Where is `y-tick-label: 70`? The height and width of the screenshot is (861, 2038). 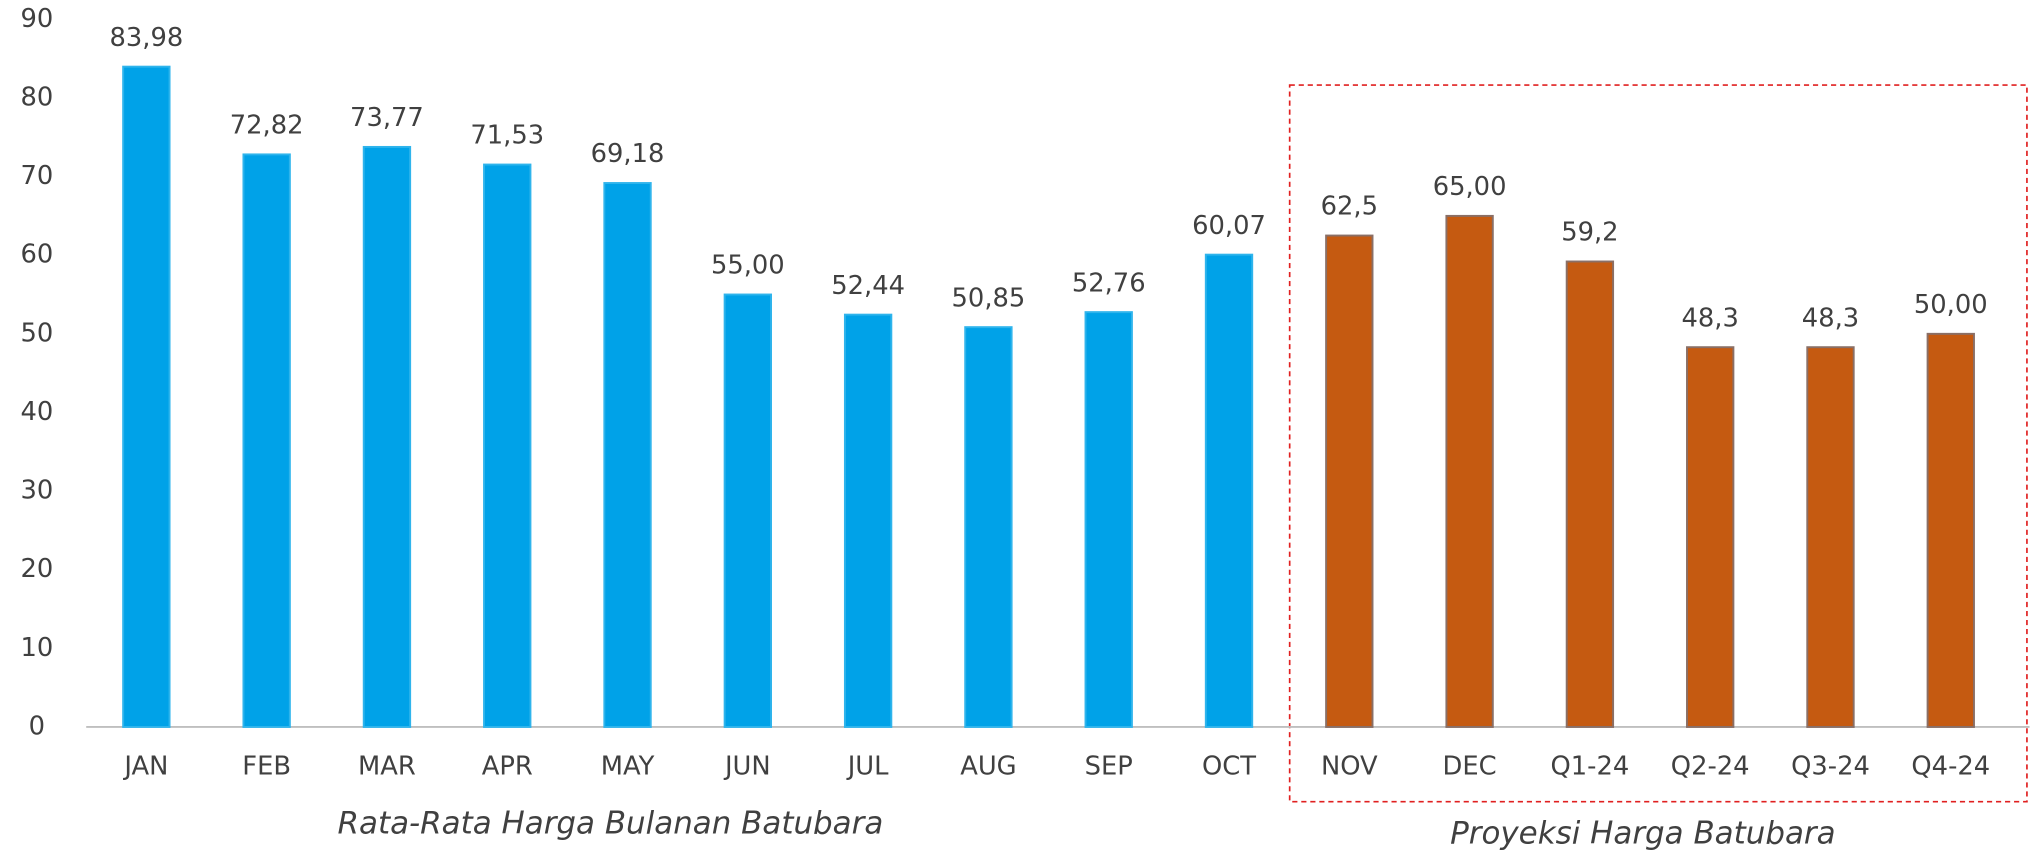
y-tick-label: 70 is located at coordinates (36, 176).